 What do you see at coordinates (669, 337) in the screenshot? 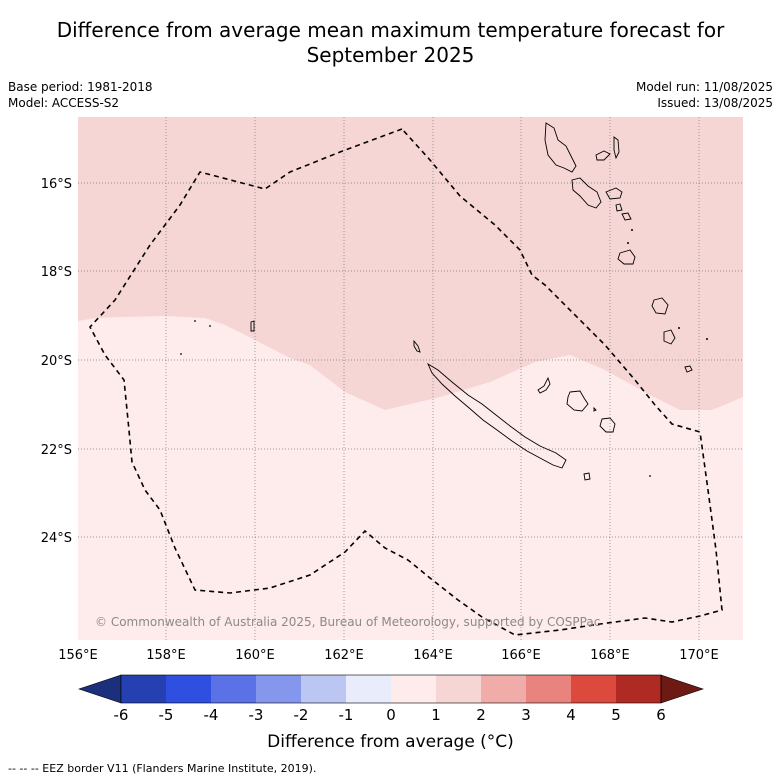
I see `island-tanna` at bounding box center [669, 337].